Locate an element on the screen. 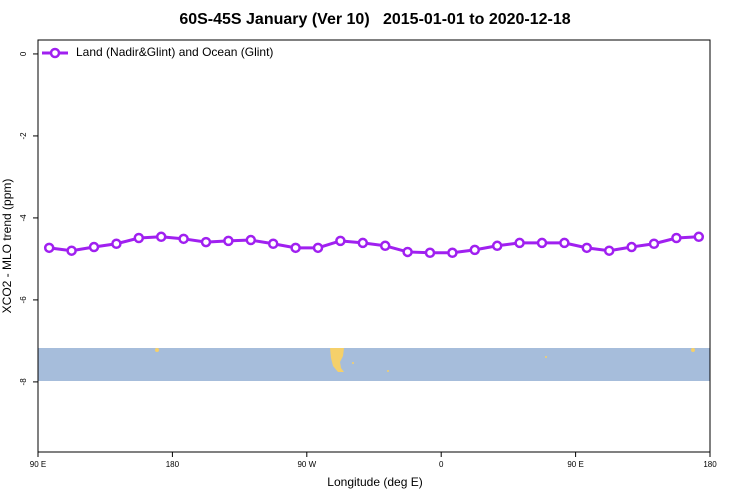 This screenshot has height=500, width=750. y-tick-label: -6 is located at coordinates (23, 300).